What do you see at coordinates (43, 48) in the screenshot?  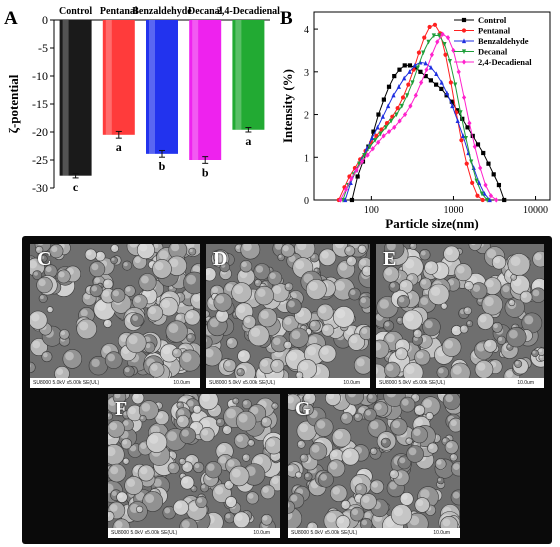 I see `y-tick-label: -5` at bounding box center [43, 48].